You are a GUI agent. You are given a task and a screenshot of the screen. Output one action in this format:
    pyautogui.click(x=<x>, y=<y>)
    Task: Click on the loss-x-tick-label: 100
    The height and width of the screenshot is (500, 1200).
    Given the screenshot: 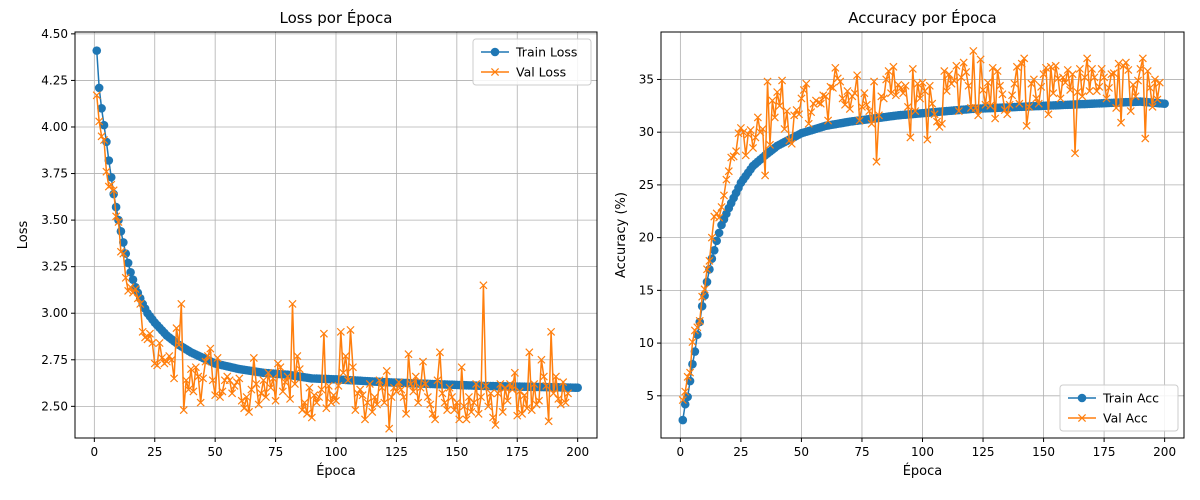 What is the action you would take?
    pyautogui.click(x=336, y=452)
    